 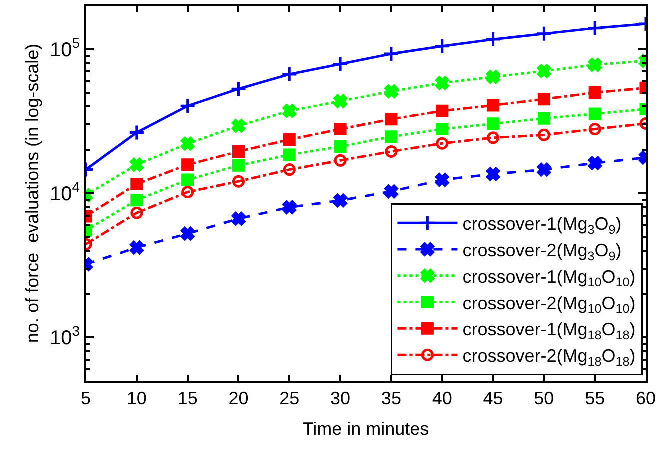 I want to click on legend-label: crossover-1(Mg$_{3}$O$_{9}$), so click(x=542, y=225).